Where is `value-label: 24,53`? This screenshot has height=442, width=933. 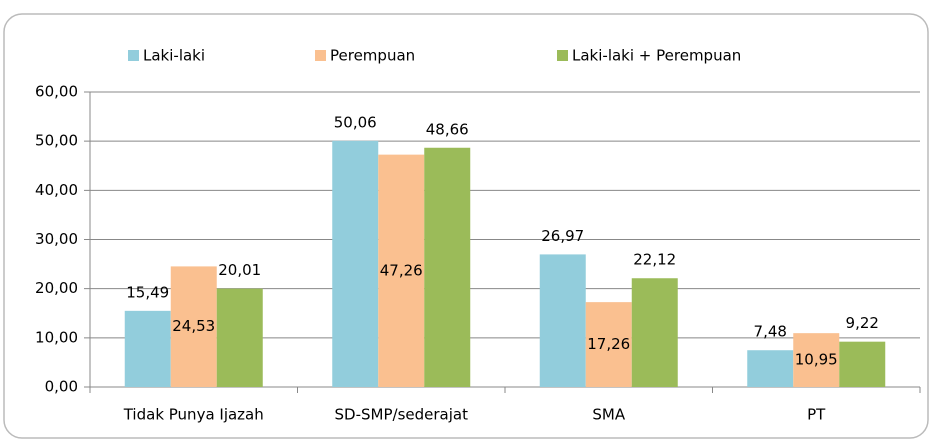 value-label: 24,53 is located at coordinates (193, 326).